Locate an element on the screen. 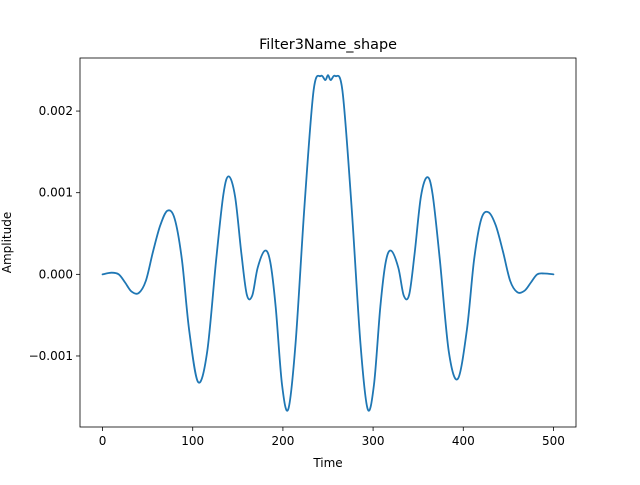 Image resolution: width=640 pixels, height=485 pixels. x-tick-label: 500 is located at coordinates (553, 441).